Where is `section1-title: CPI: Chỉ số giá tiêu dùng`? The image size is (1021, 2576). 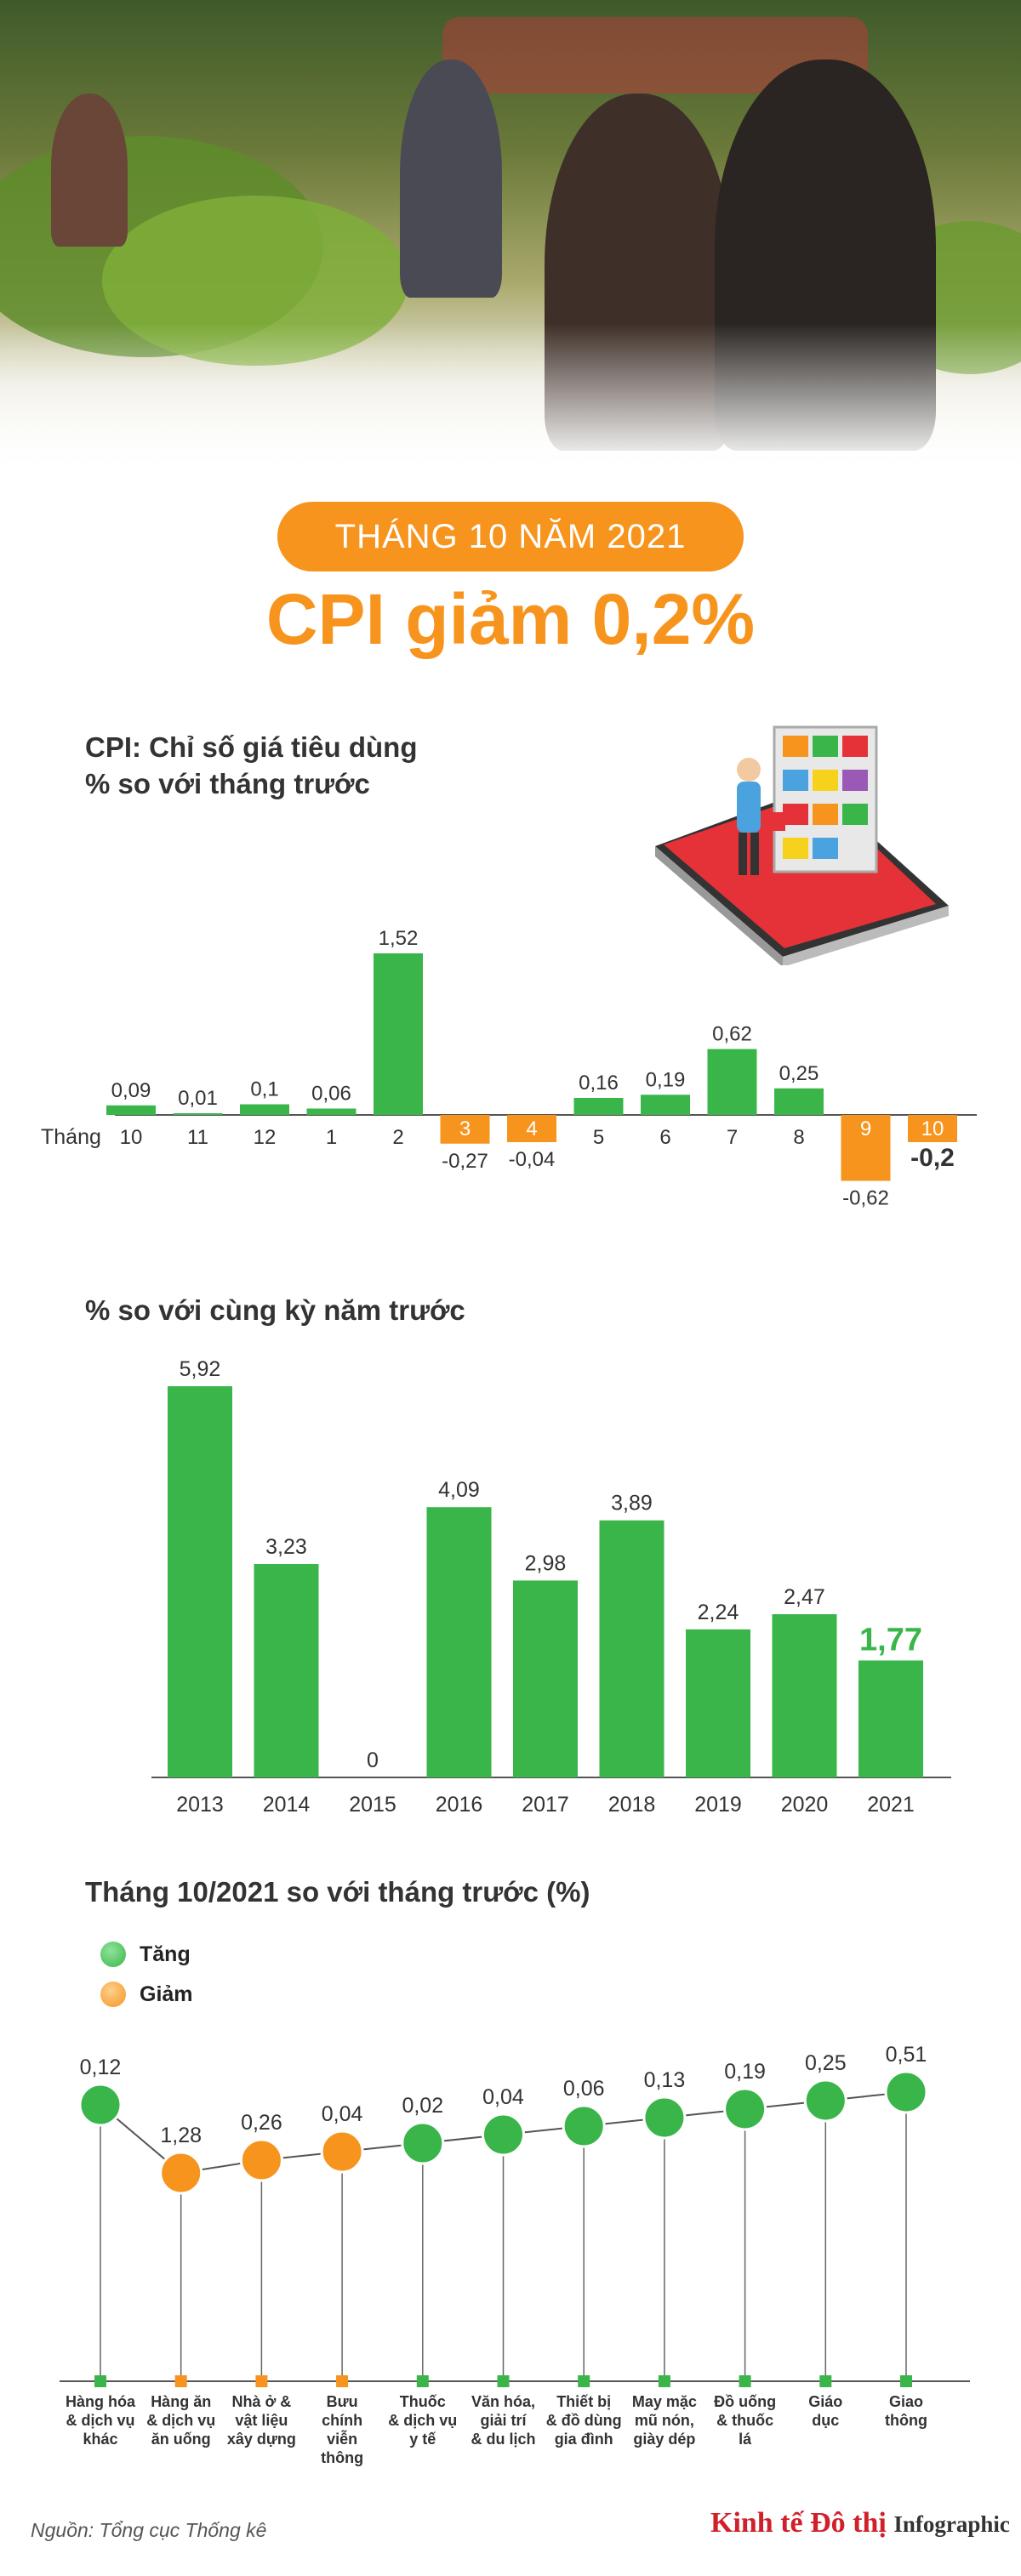
section1-title: CPI: Chỉ số giá tiêu dùng is located at coordinates (251, 747).